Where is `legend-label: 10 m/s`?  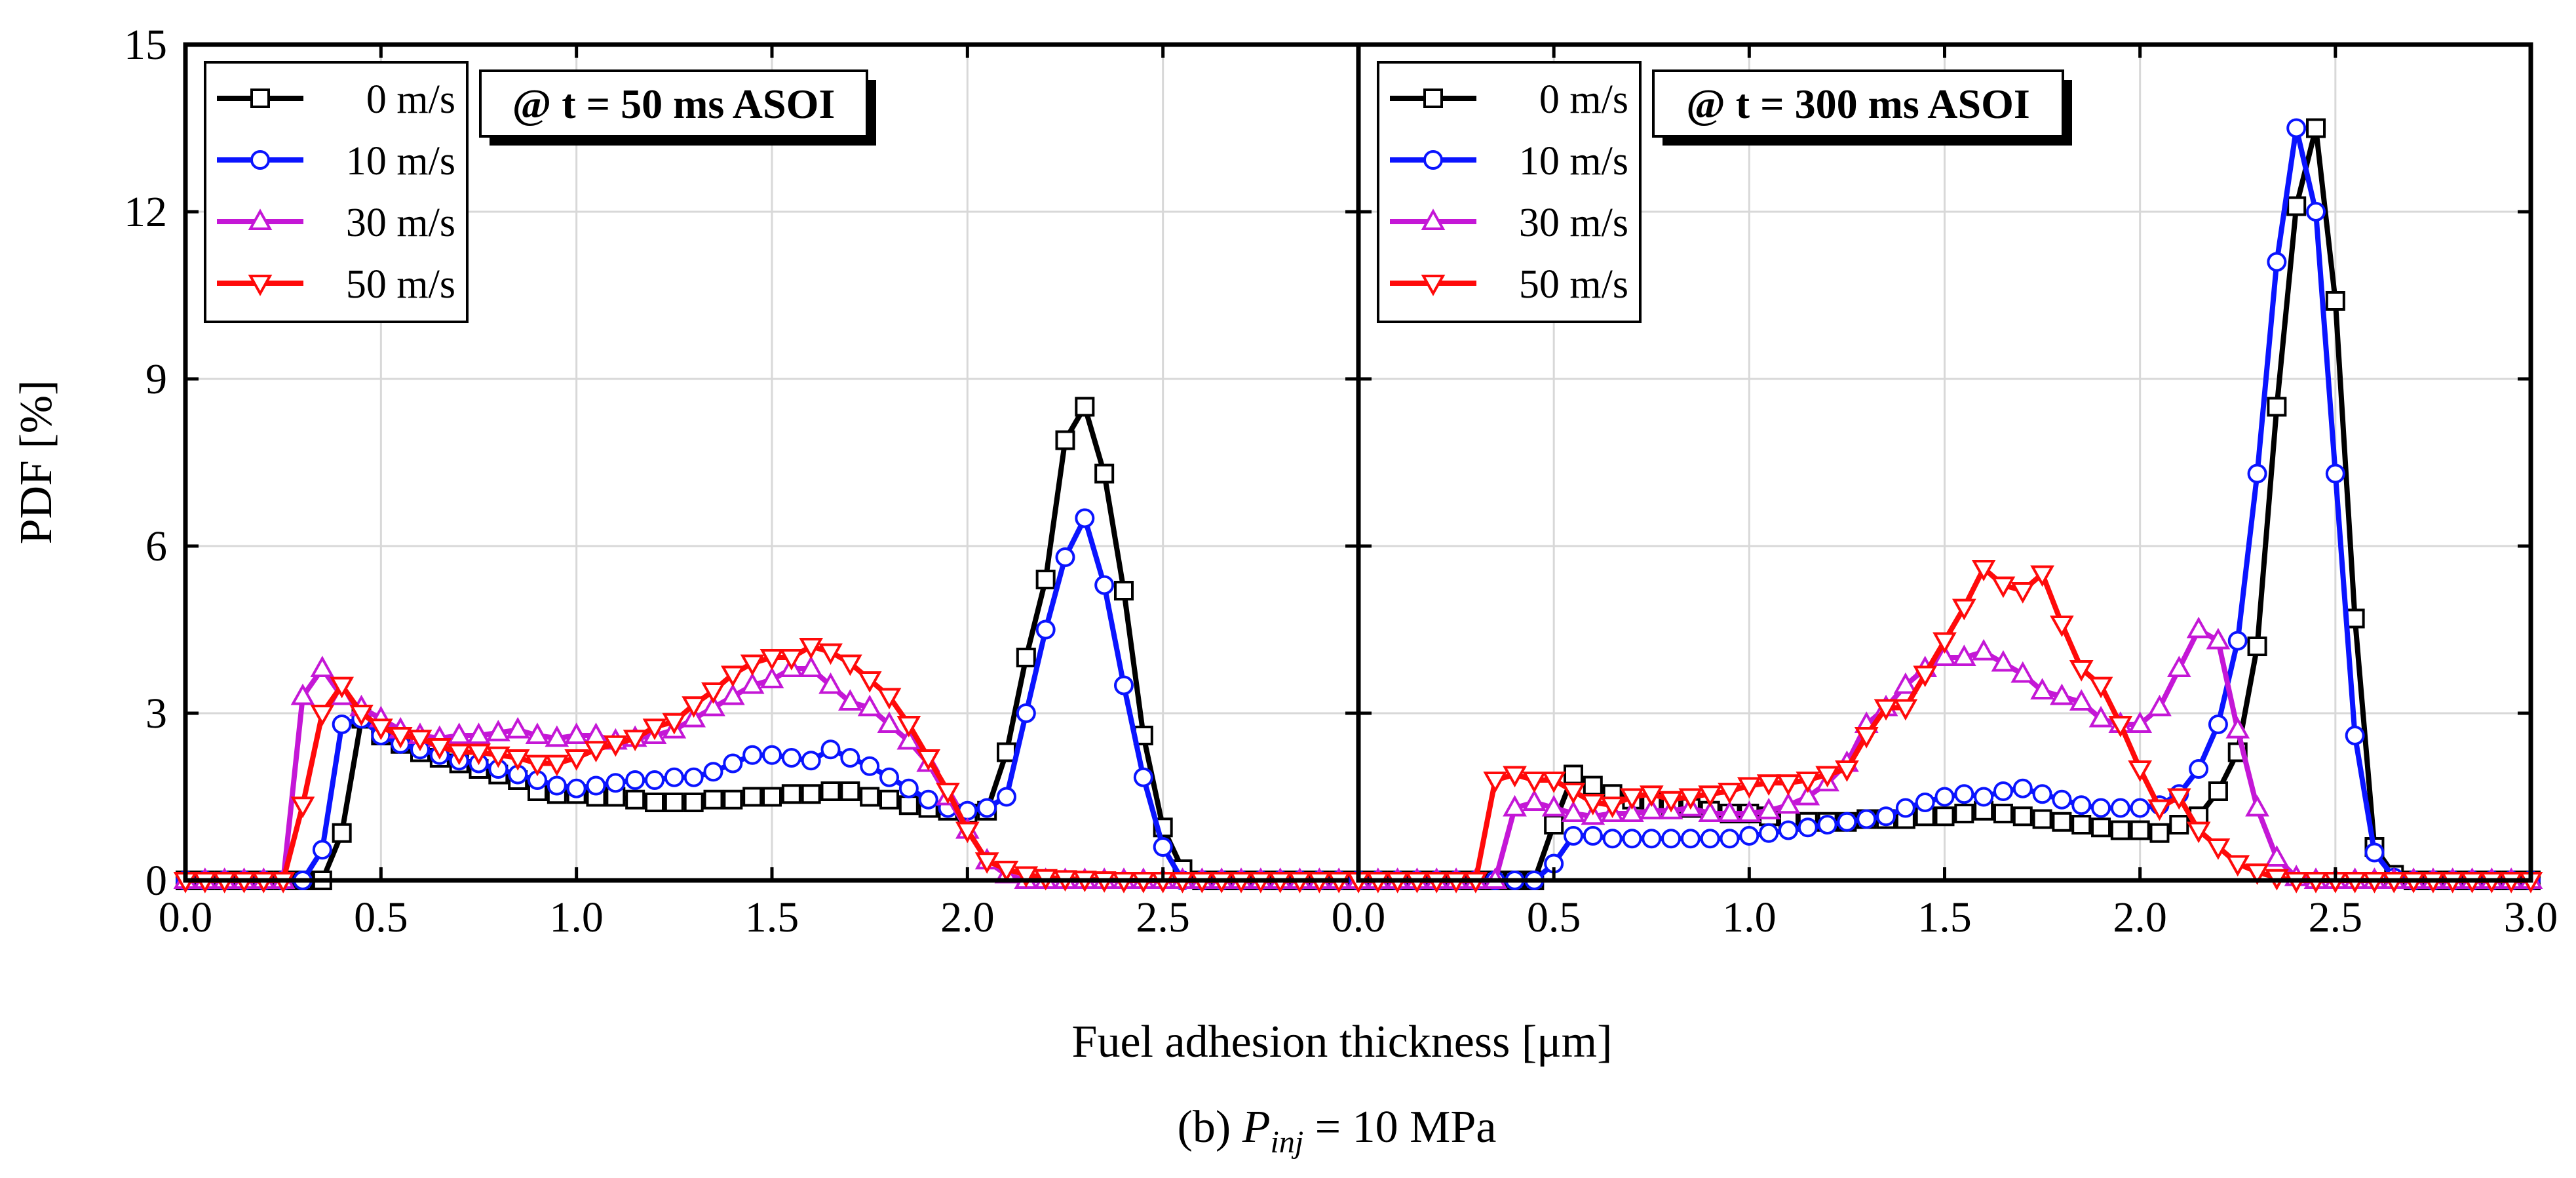 legend-label: 10 m/s is located at coordinates (1573, 161).